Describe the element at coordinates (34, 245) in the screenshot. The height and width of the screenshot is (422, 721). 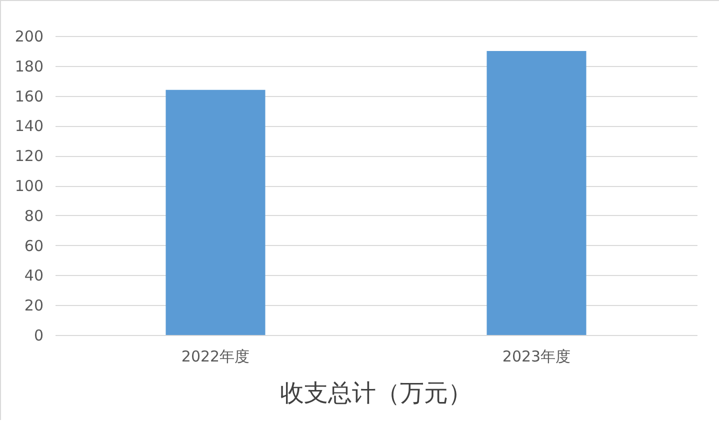
I see `y-tick-label: 60` at that location.